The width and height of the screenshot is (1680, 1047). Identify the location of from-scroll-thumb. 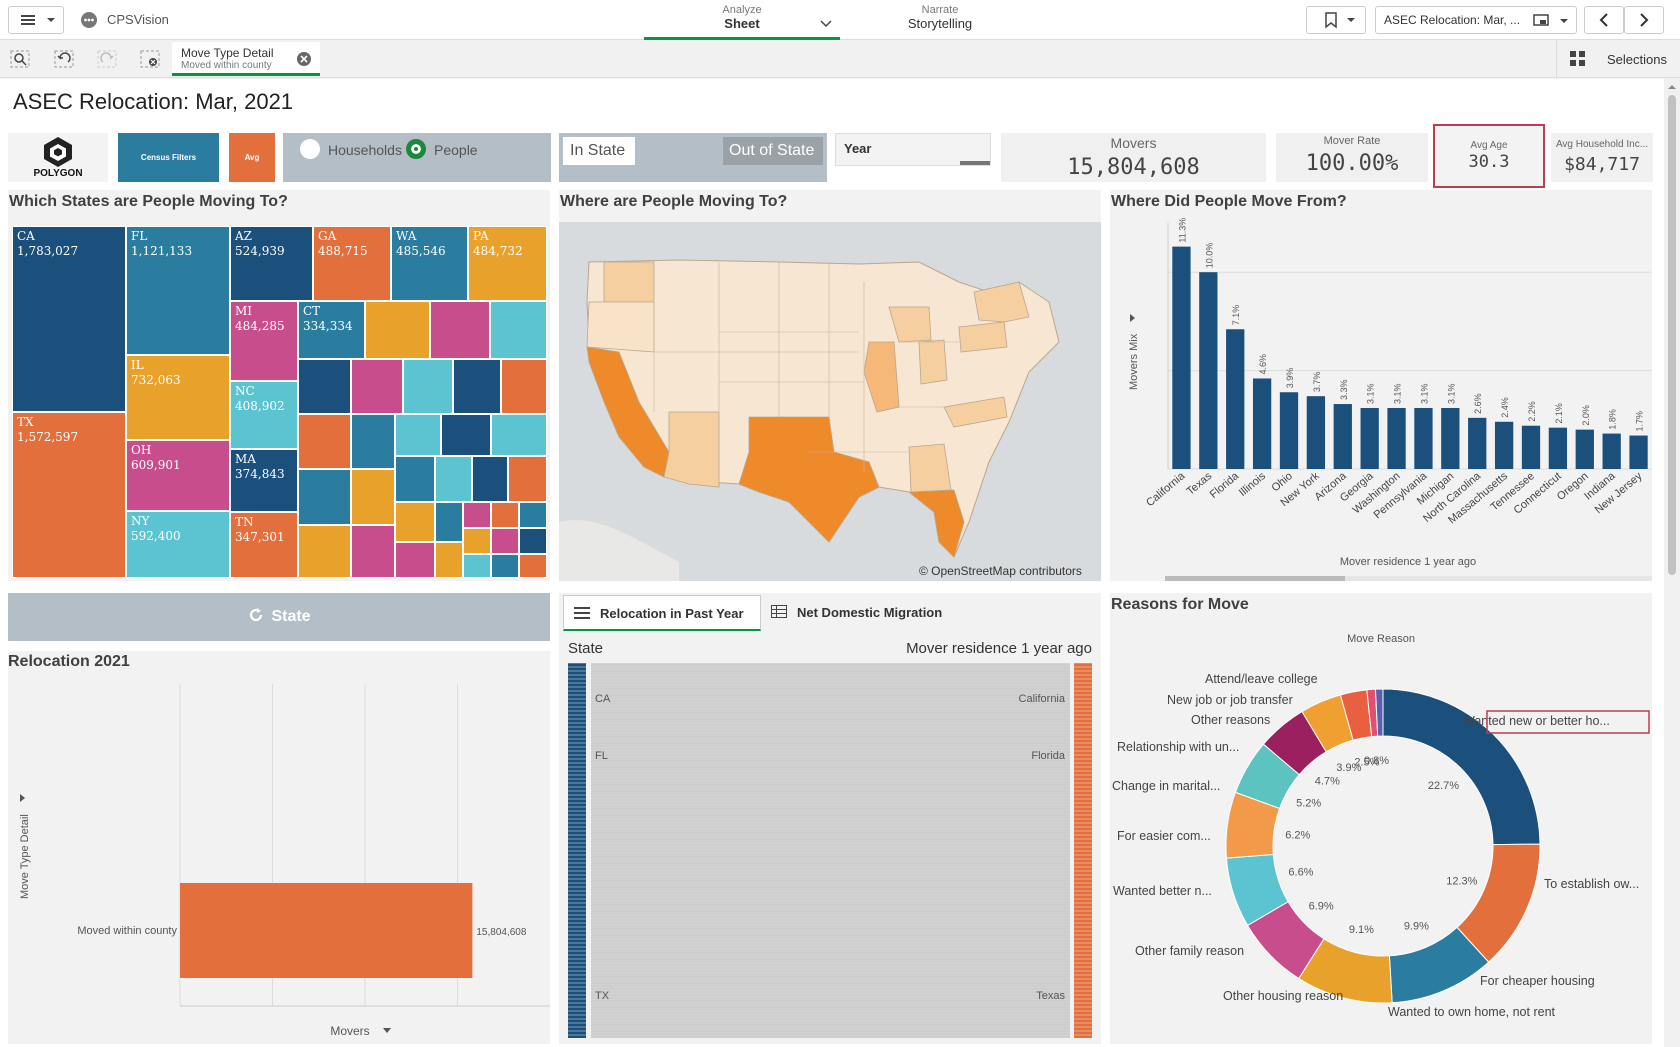
(1255, 578).